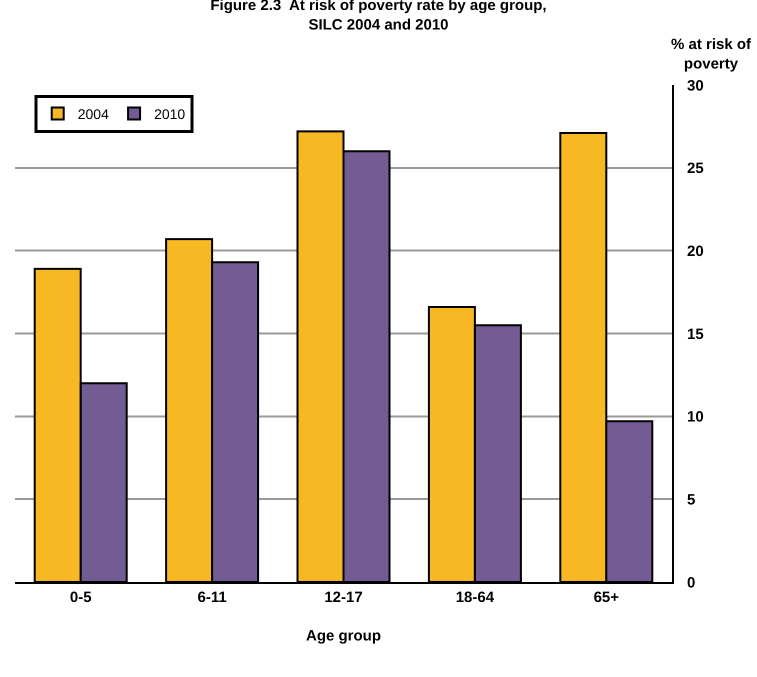 The image size is (757, 677). Describe the element at coordinates (170, 114) in the screenshot. I see `legend-label: 2010` at that location.